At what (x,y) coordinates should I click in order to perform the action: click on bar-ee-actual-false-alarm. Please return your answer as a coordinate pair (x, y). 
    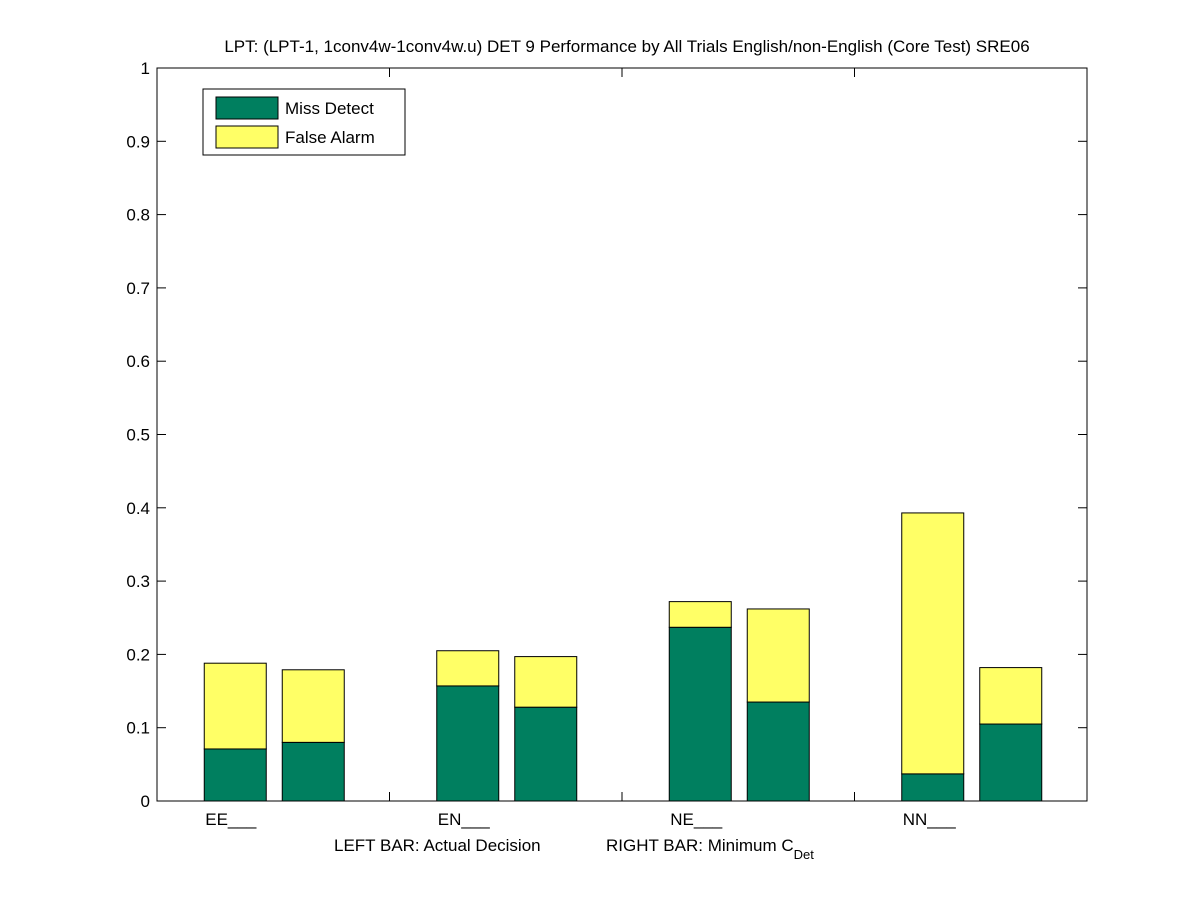
    Looking at the image, I should click on (235, 706).